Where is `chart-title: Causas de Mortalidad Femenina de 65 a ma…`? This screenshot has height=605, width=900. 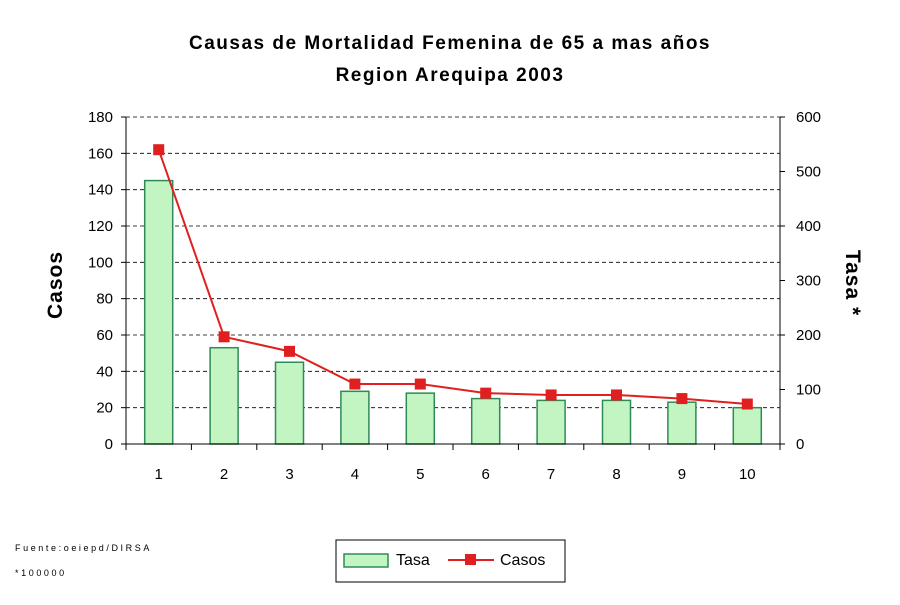
chart-title: Causas de Mortalidad Femenina de 65 a ma… is located at coordinates (450, 43).